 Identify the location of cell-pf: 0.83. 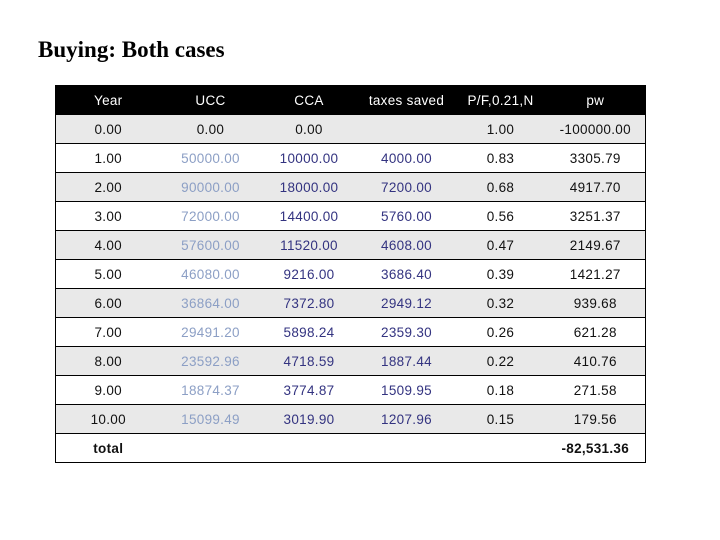
(500, 158).